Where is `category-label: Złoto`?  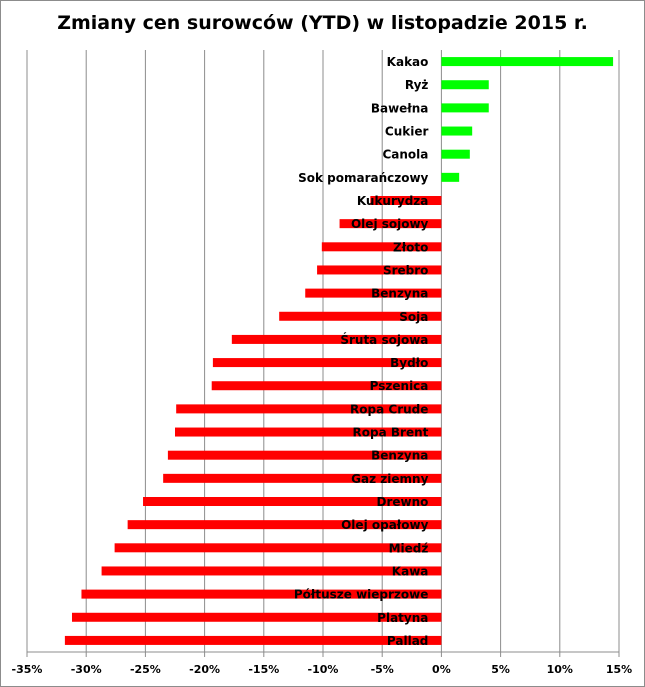
category-label: Złoto is located at coordinates (410, 247).